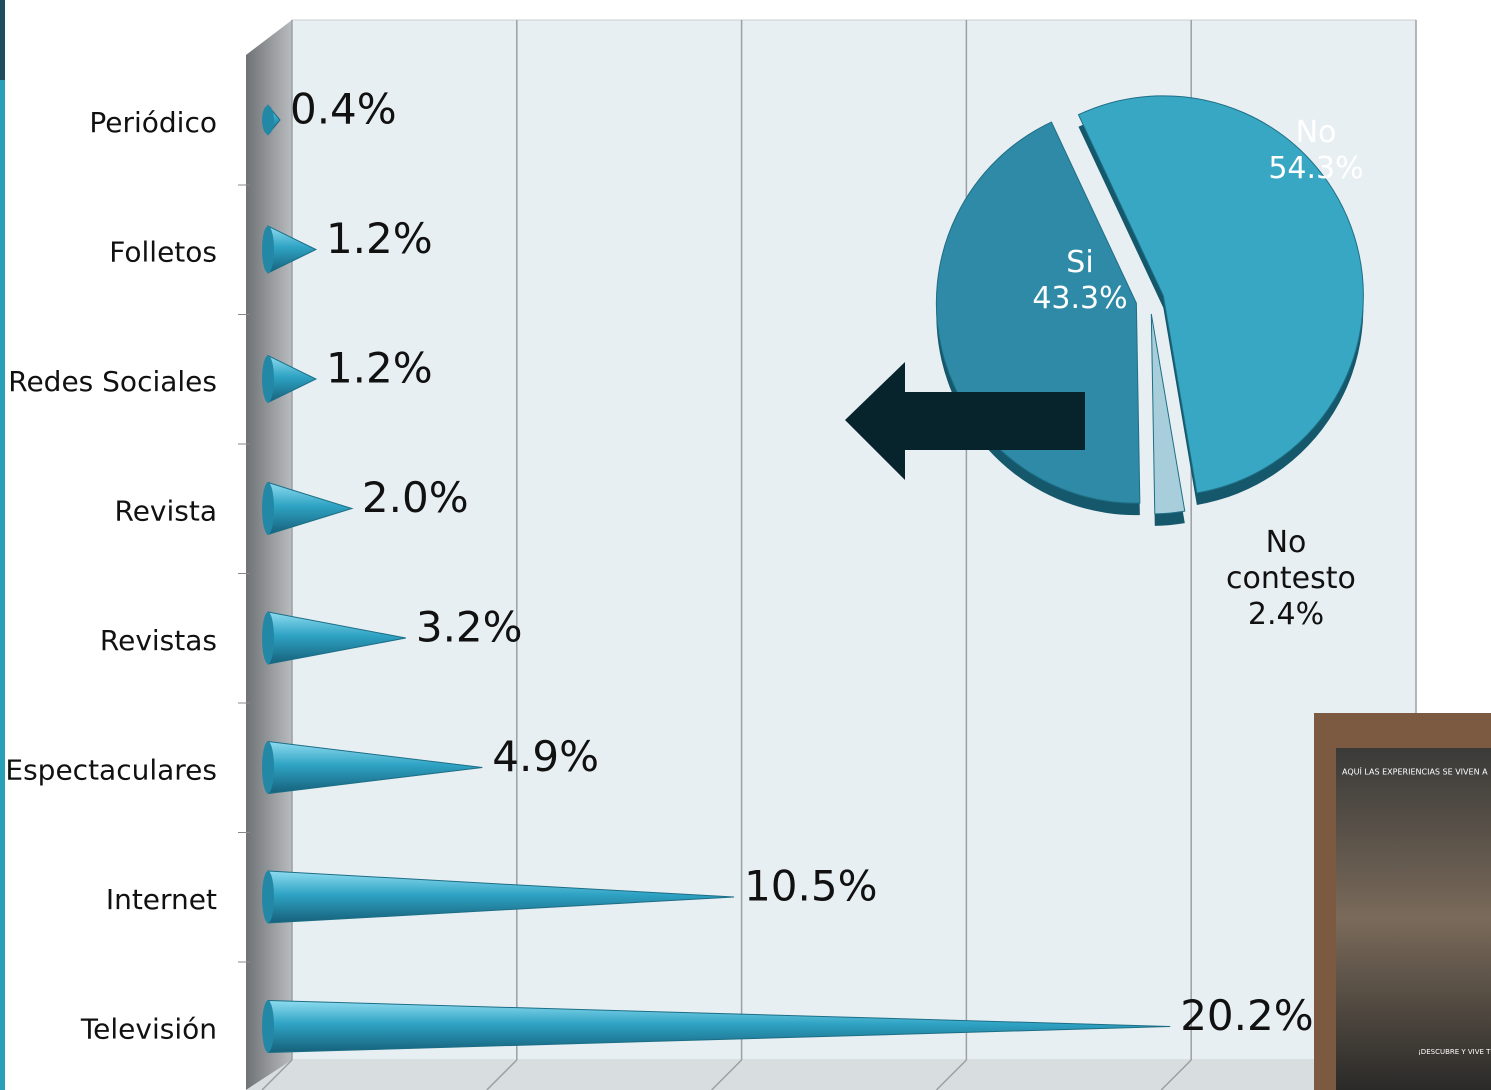  What do you see at coordinates (1080, 298) in the screenshot?
I see `pie-value-label: 43.3%` at bounding box center [1080, 298].